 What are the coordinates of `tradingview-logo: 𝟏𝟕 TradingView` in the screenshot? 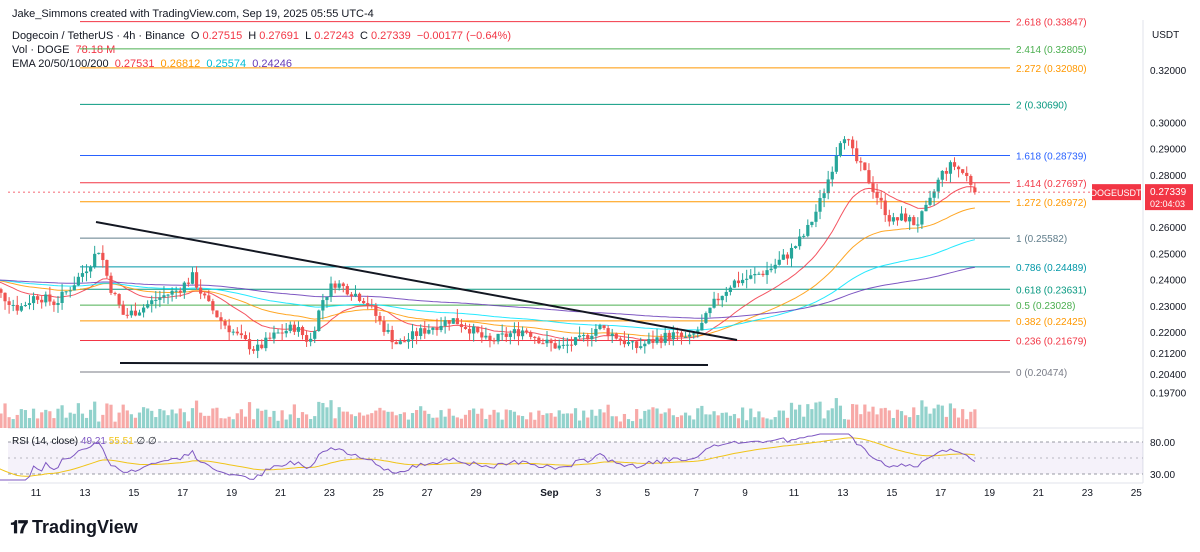 It's located at (74, 527).